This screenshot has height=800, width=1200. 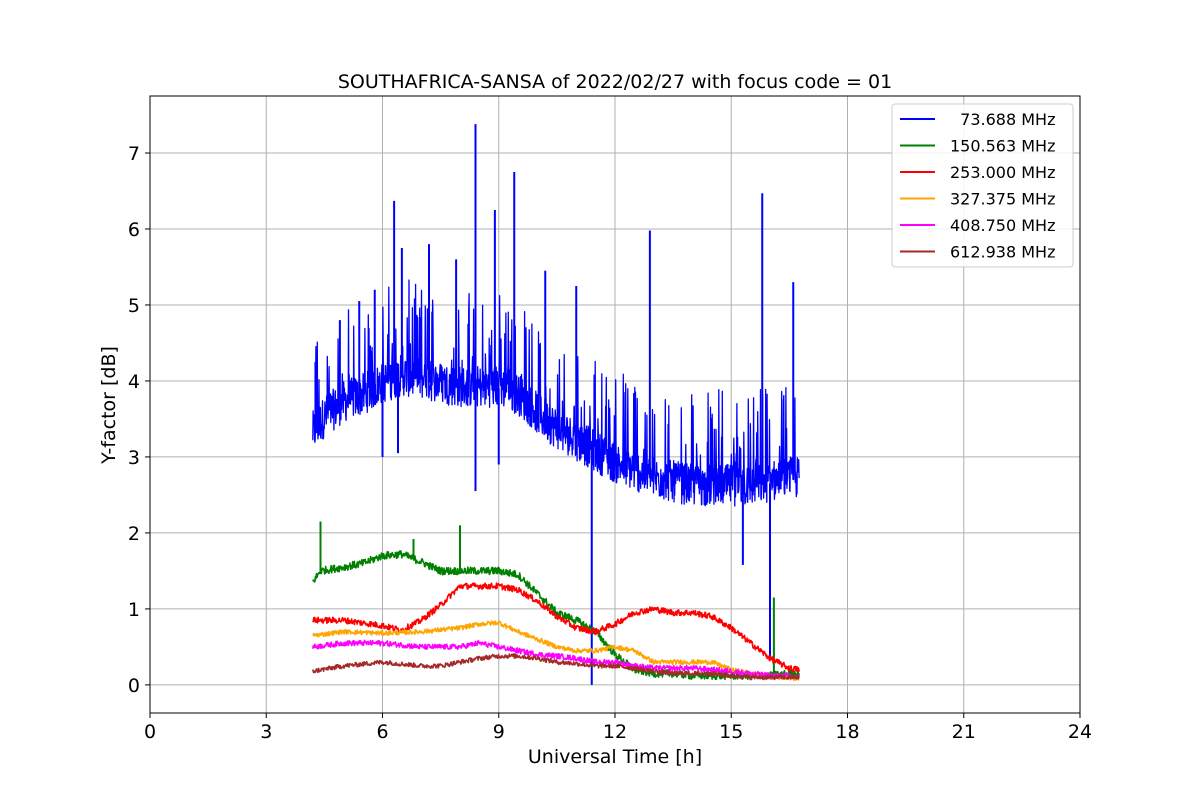 I want to click on legend-label: 73.688 MHz, so click(x=1002, y=119).